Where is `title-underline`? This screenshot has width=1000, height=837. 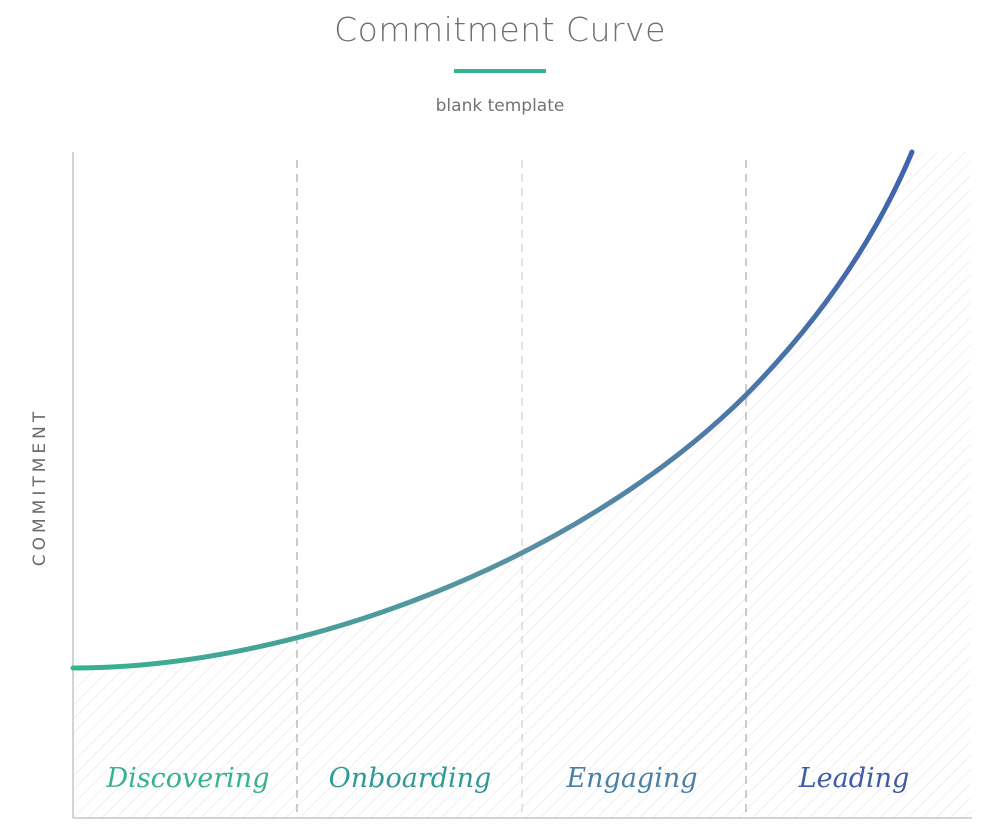 title-underline is located at coordinates (500, 71).